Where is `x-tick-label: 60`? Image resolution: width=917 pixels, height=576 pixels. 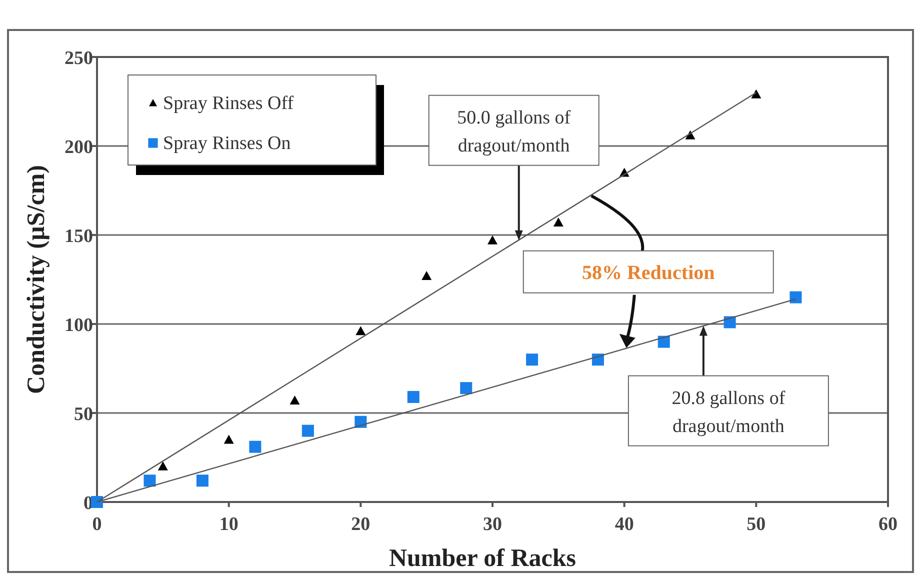
x-tick-label: 60 is located at coordinates (888, 524).